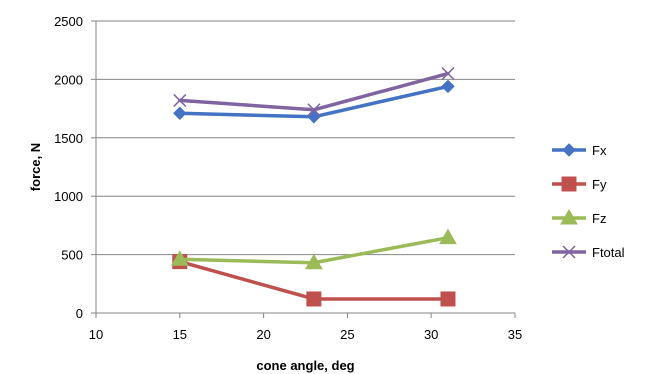 This screenshot has height=374, width=648. I want to click on y-tick-label: 1500, so click(68, 138).